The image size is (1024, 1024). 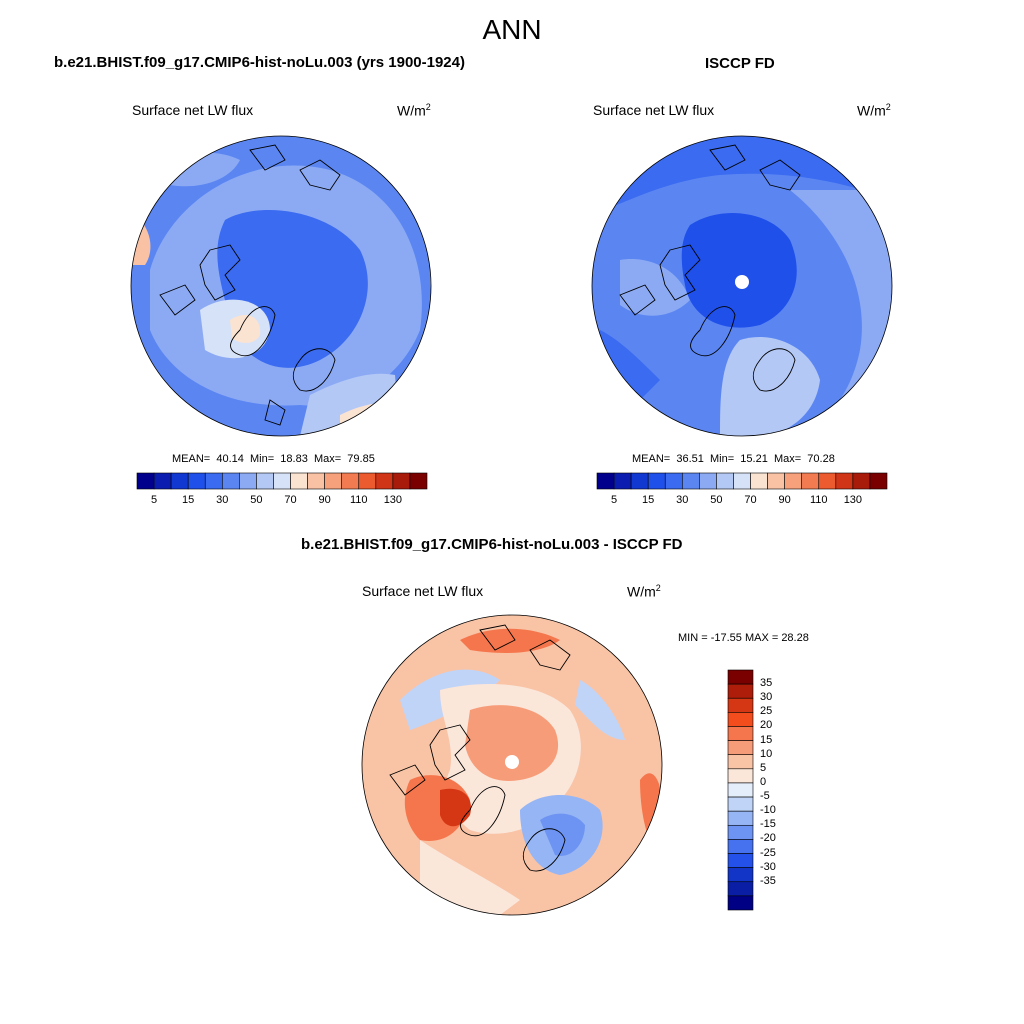 I want to click on figure-title: ANN, so click(x=512, y=29).